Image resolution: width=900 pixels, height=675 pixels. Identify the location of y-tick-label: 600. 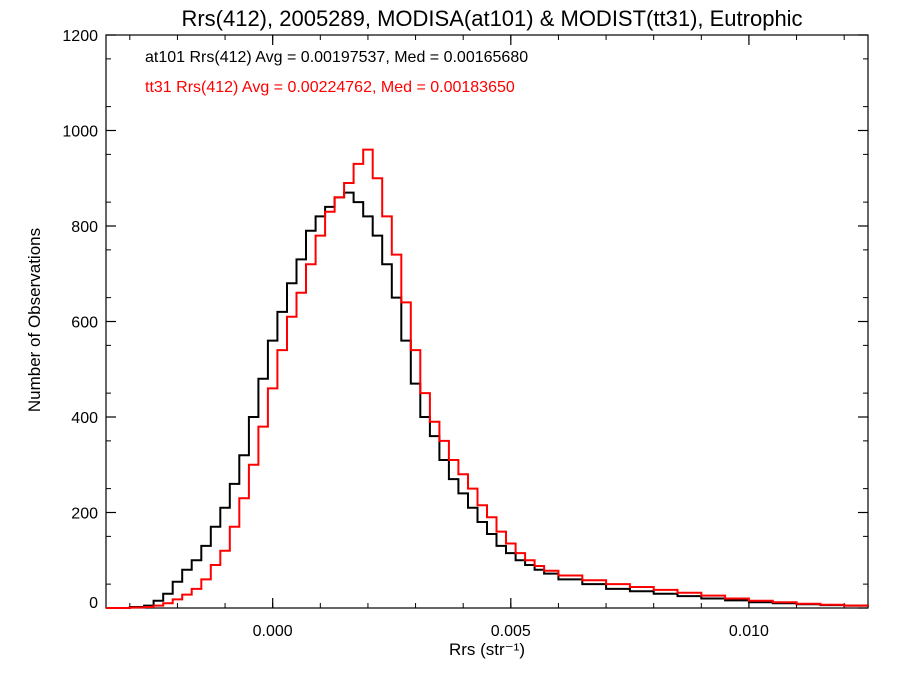
(84, 323).